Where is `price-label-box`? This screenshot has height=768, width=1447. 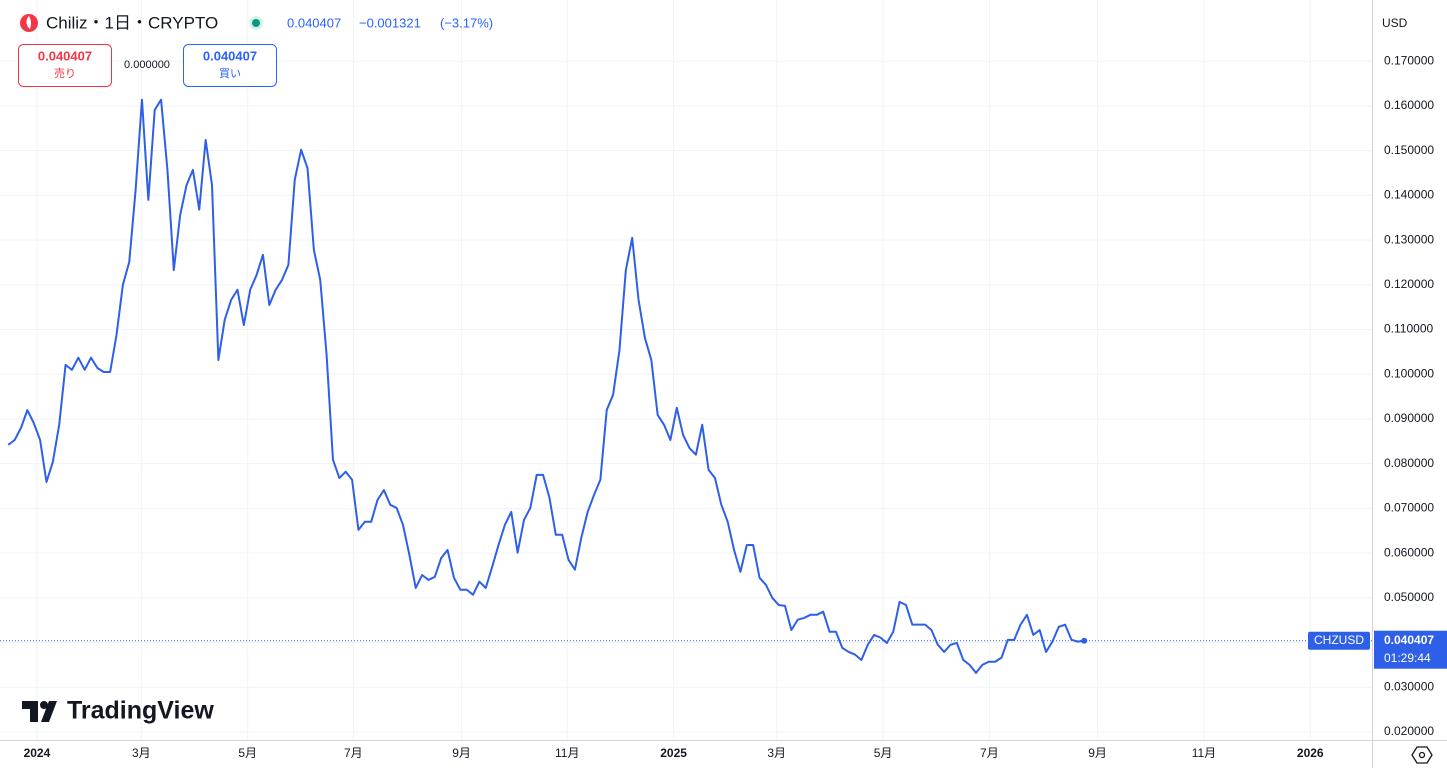
price-label-box is located at coordinates (1410, 649).